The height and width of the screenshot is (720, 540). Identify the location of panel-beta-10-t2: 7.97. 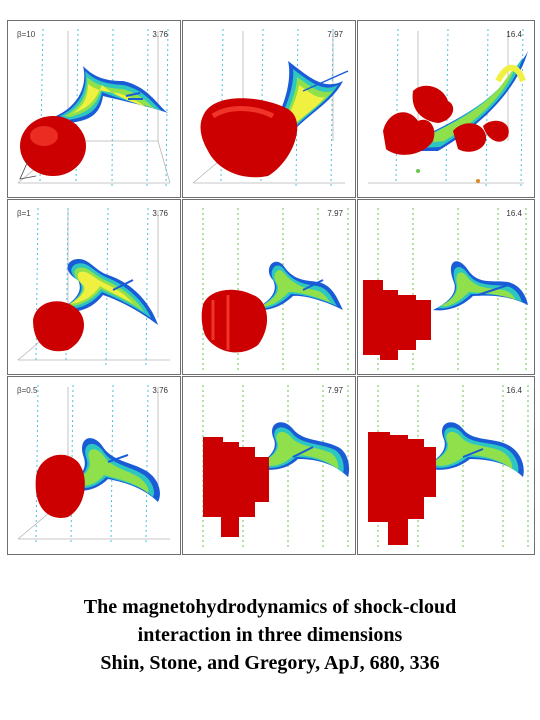
(269, 109).